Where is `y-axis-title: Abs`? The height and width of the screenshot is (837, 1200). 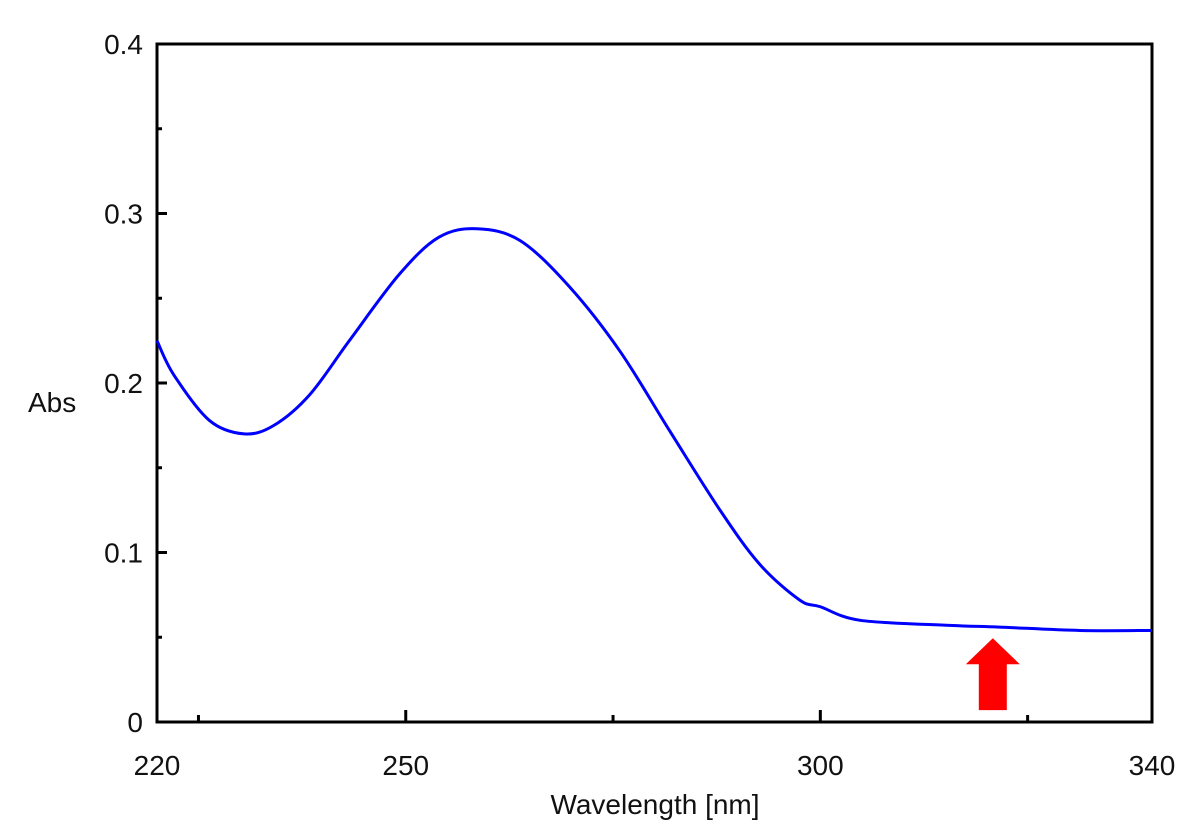 y-axis-title: Abs is located at coordinates (52, 402).